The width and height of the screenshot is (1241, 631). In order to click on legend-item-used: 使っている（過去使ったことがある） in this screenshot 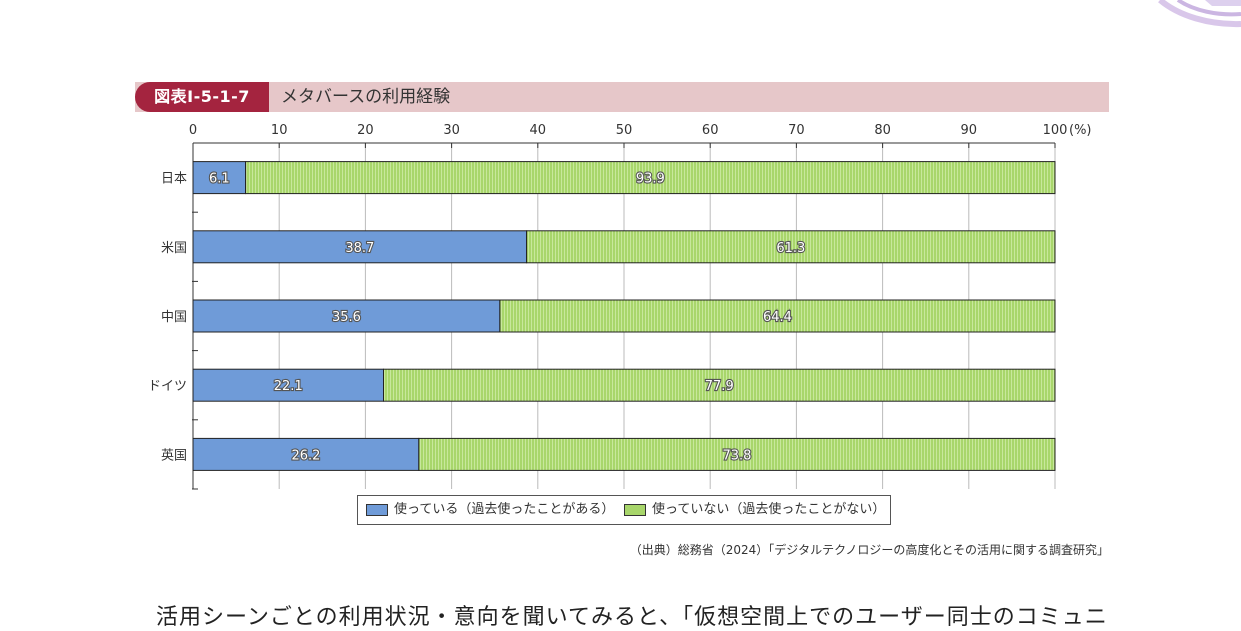, I will do `click(490, 510)`.